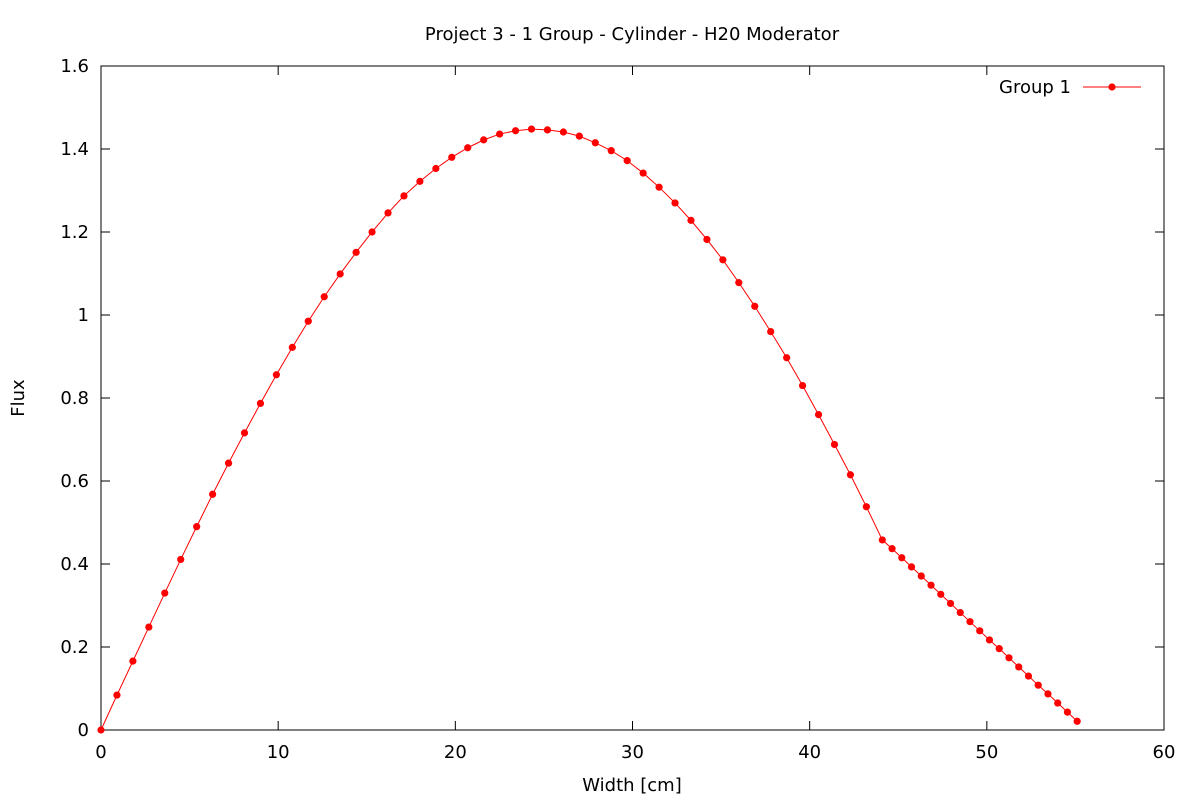  I want to click on legend-marker-sample, so click(1112, 87).